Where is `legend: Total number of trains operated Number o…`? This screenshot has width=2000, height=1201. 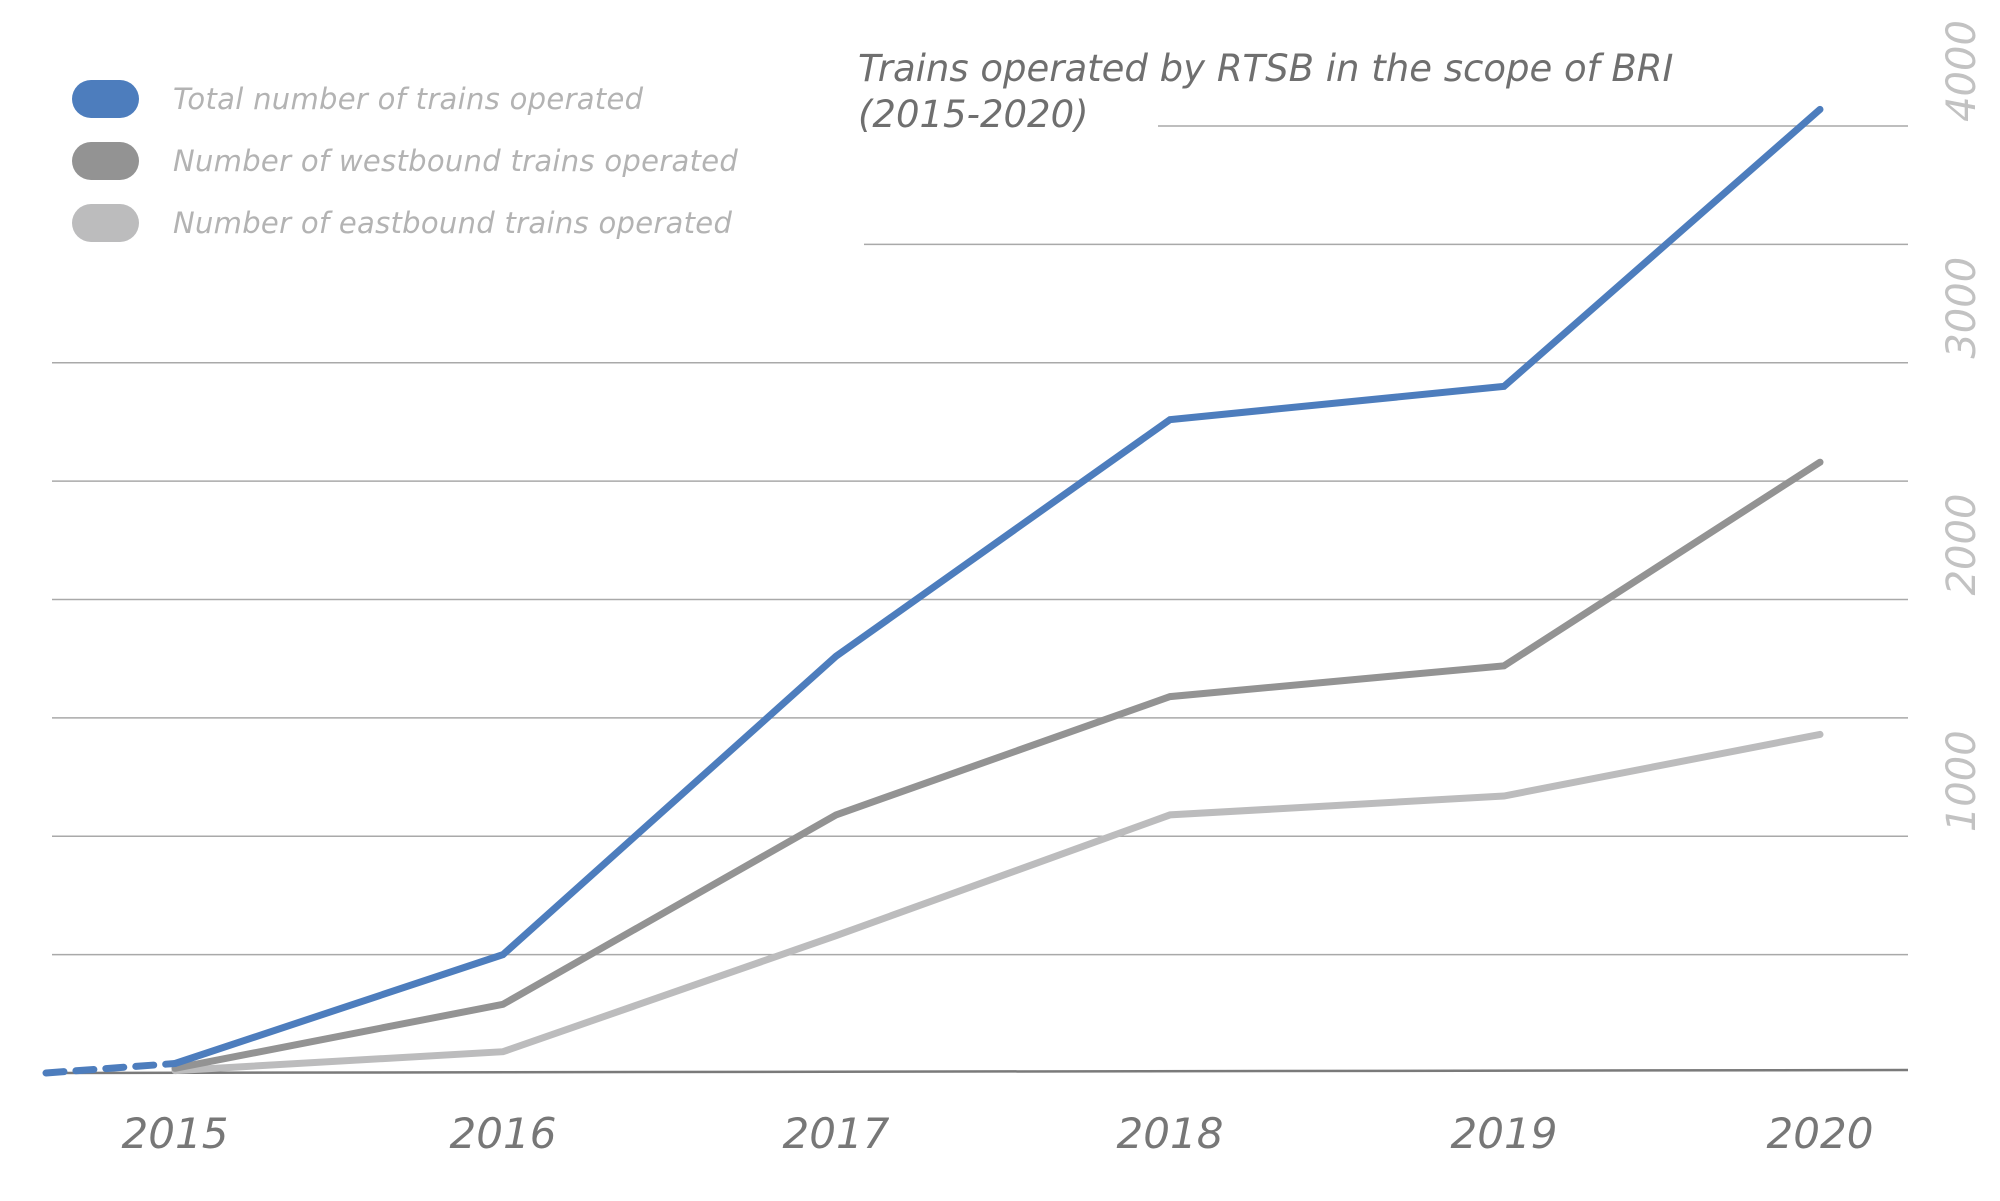 legend: Total number of trains operated Number o… is located at coordinates (405, 161).